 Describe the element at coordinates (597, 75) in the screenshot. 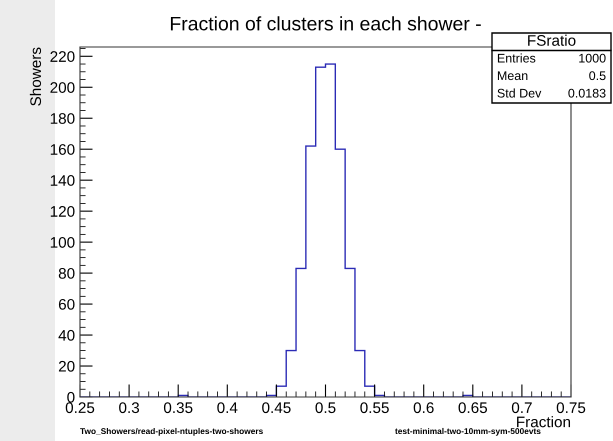

I see `text: 0.5` at that location.